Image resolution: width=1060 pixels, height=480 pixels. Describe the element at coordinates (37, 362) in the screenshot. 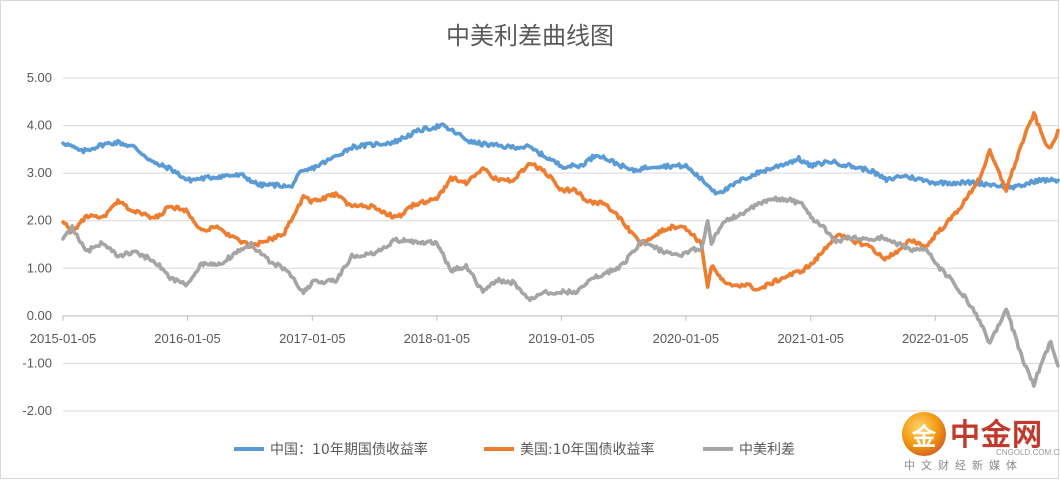

I see `y-tick-label: -1.00` at that location.